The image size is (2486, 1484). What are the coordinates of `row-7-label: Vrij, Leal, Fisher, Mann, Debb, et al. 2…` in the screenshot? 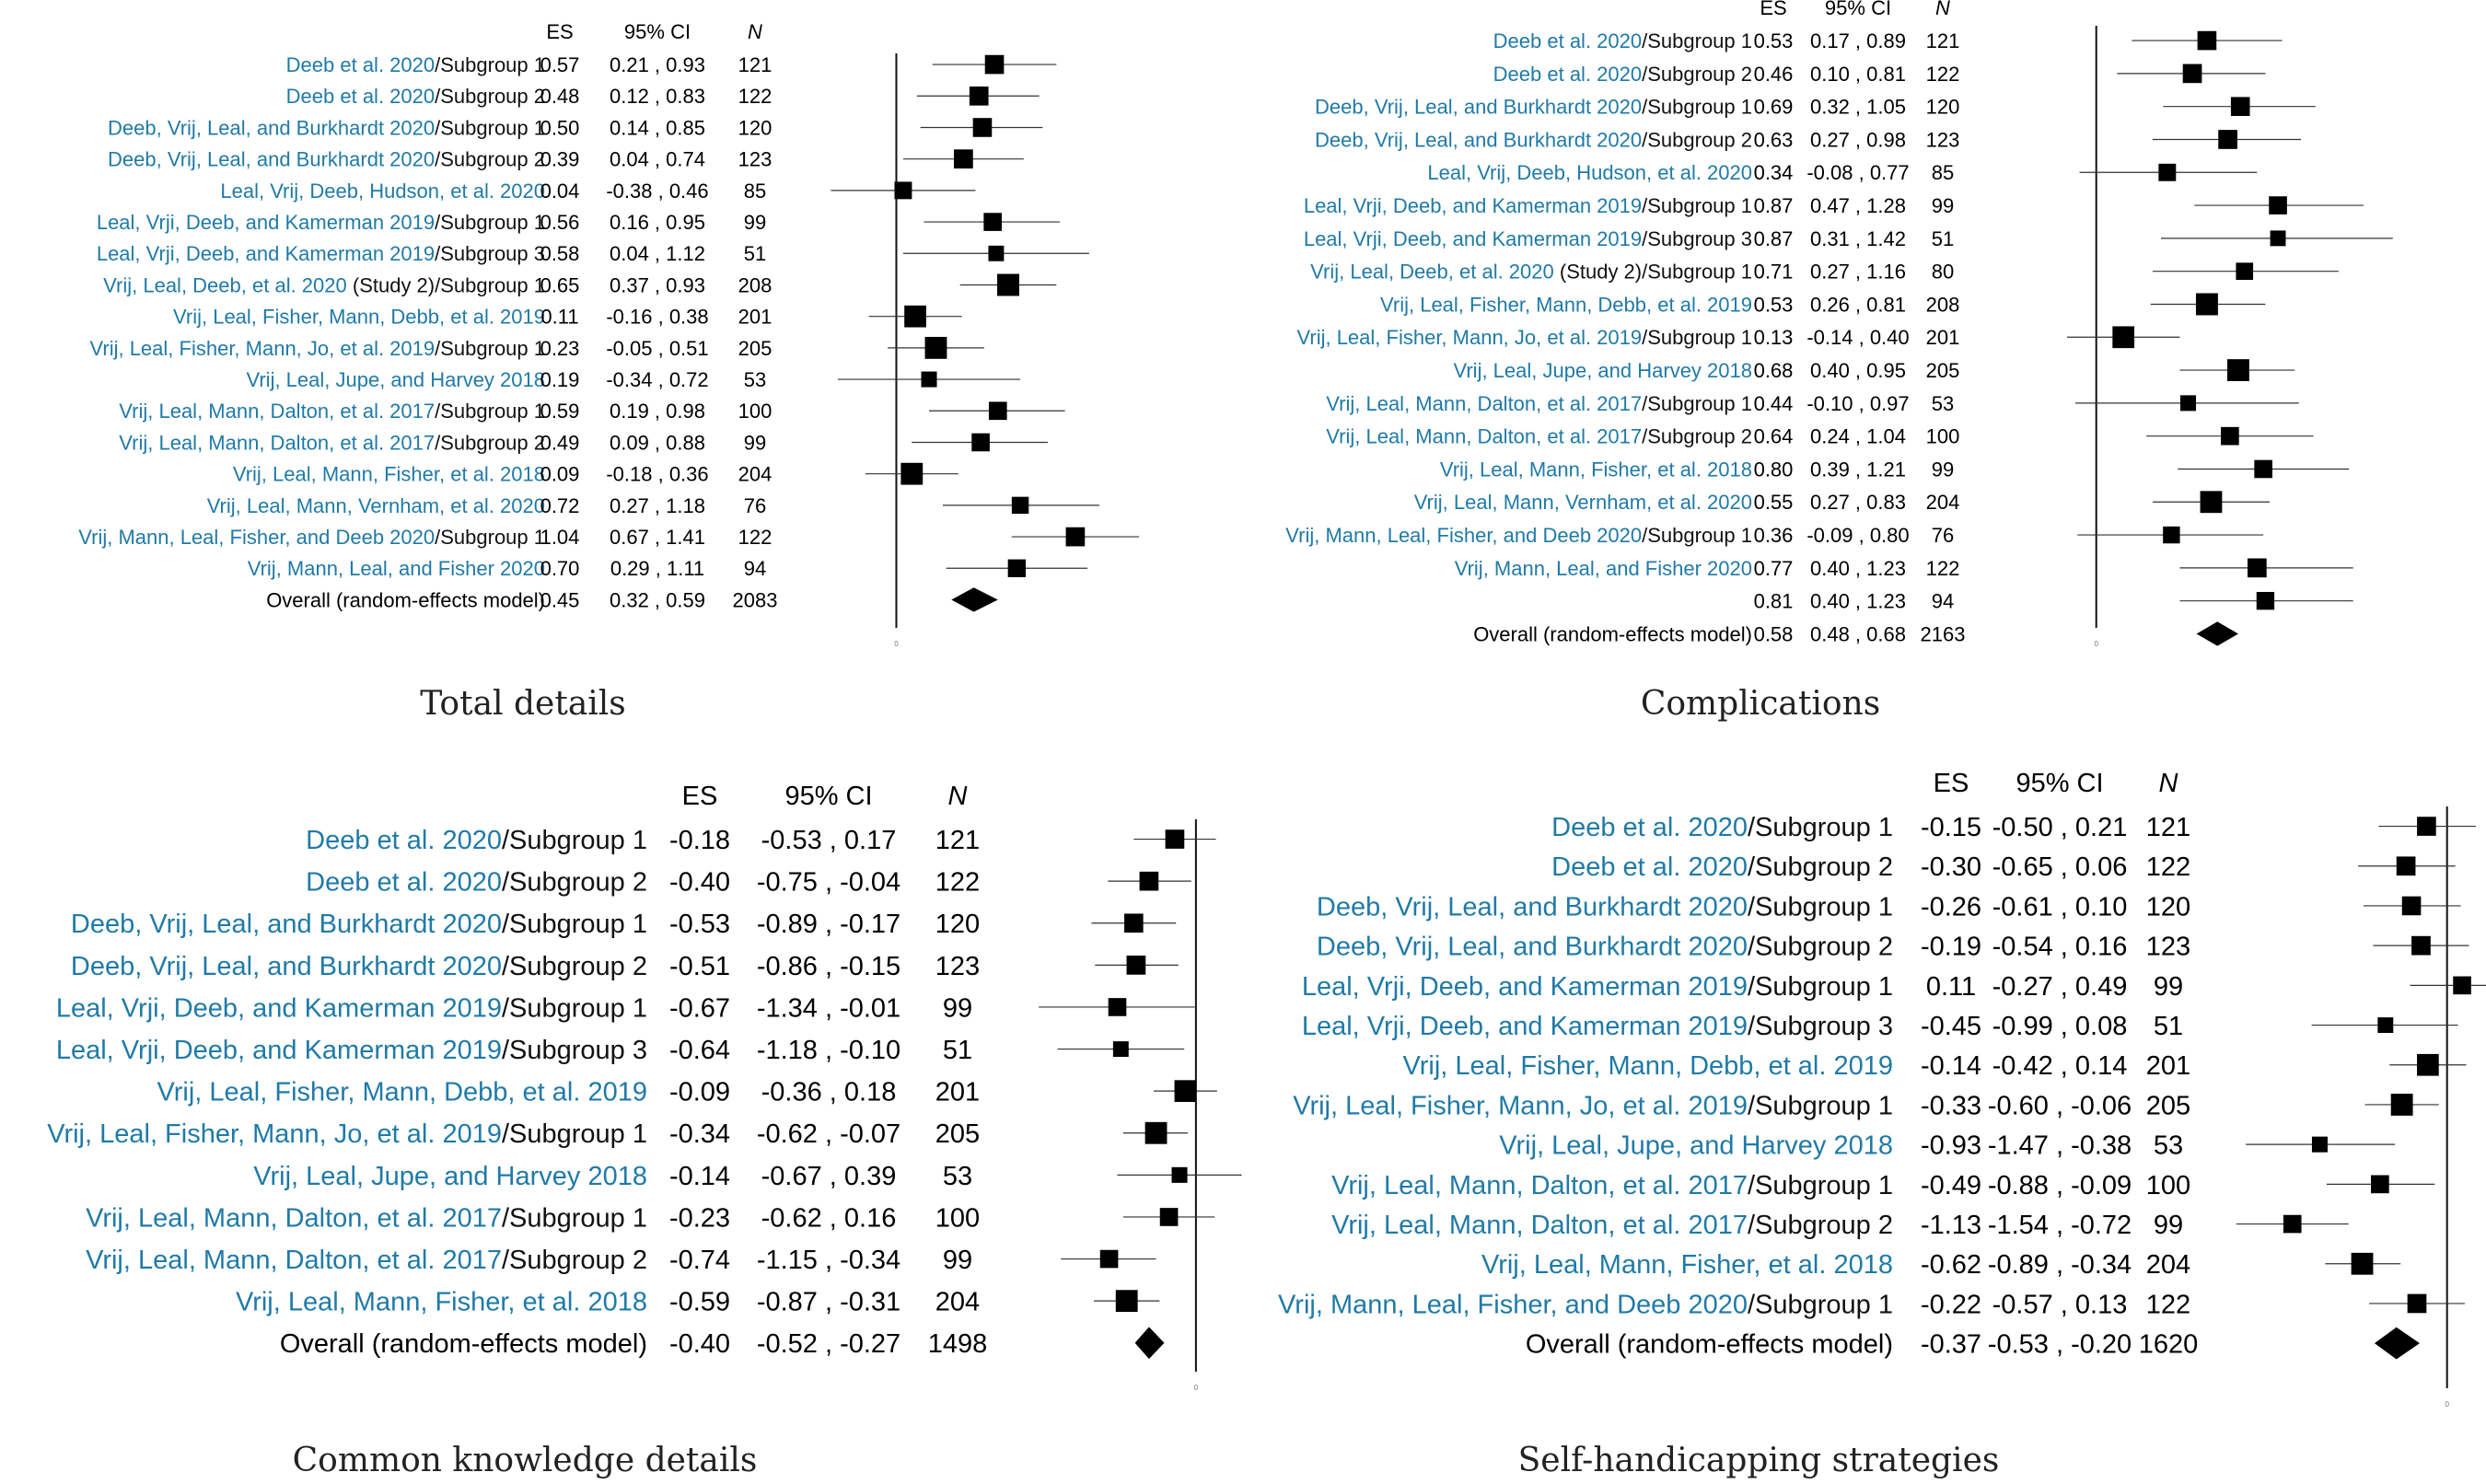 It's located at (1648, 1066).